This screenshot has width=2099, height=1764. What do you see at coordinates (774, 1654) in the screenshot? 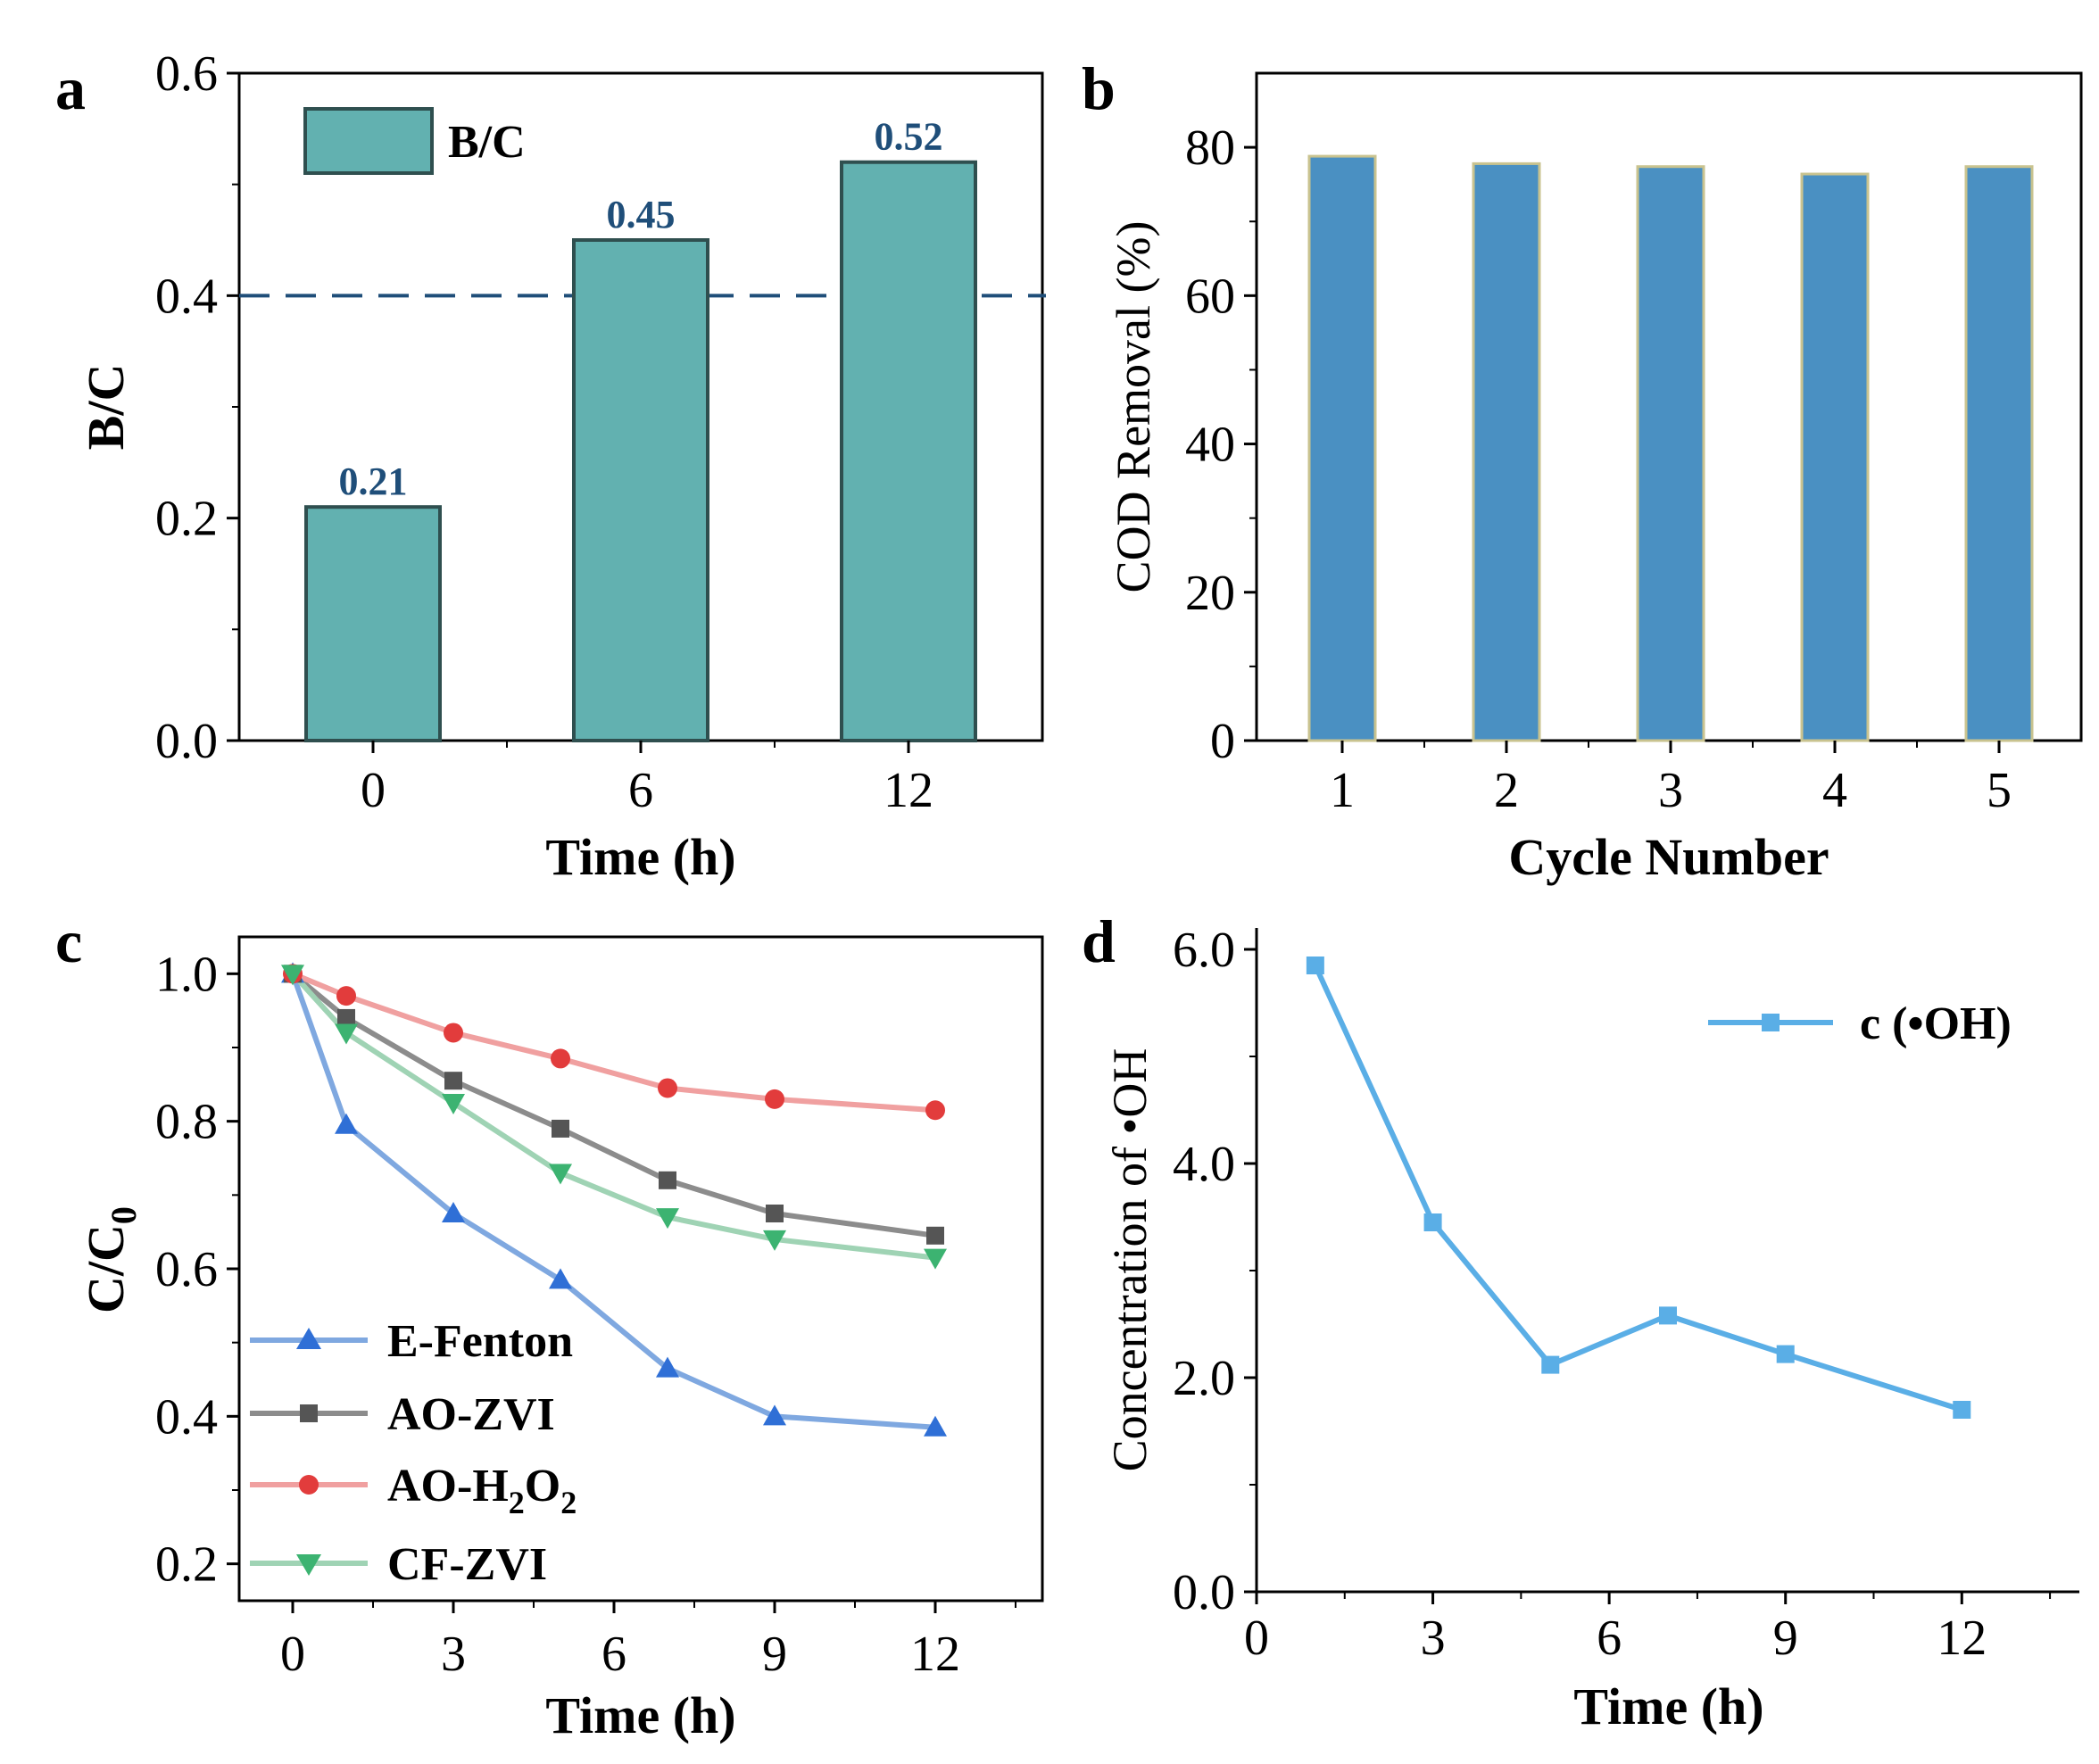
I see `x-tick-label: 9` at bounding box center [774, 1654].